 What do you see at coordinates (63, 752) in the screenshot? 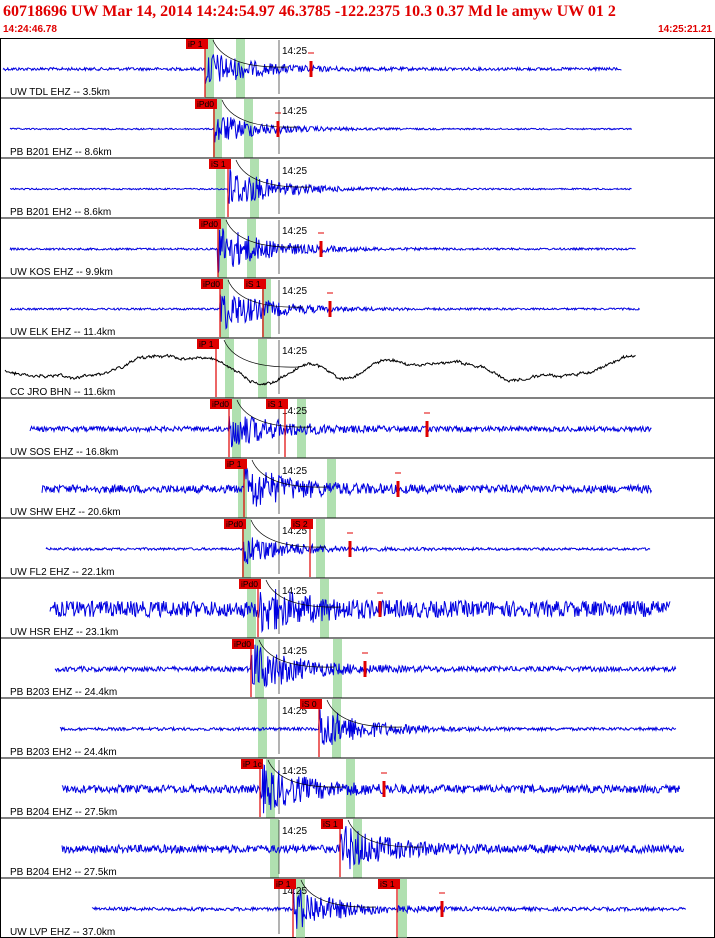
I see `station-label: PB B203 EH2 -- 24.4km` at bounding box center [63, 752].